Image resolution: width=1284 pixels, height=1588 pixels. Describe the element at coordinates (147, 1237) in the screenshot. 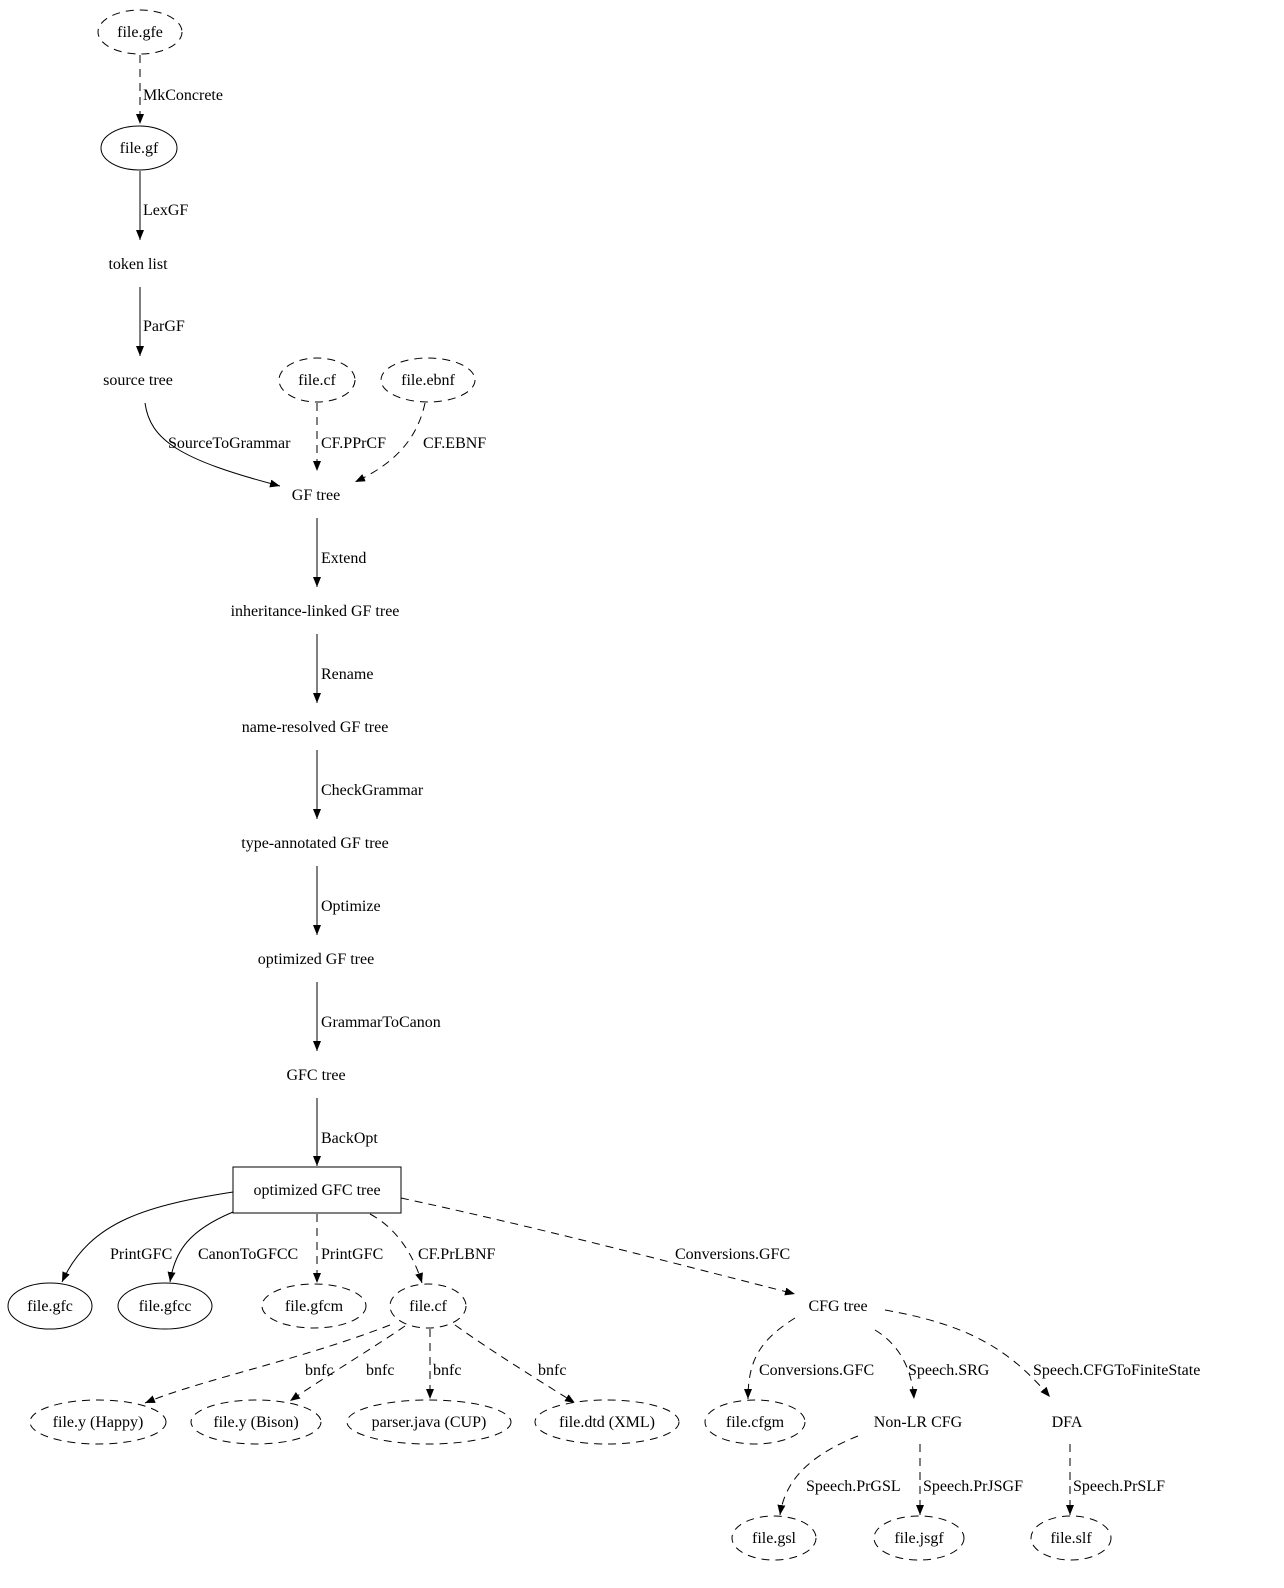

I see `edge-optgfc-to-gfcfile: PrintGFC` at that location.